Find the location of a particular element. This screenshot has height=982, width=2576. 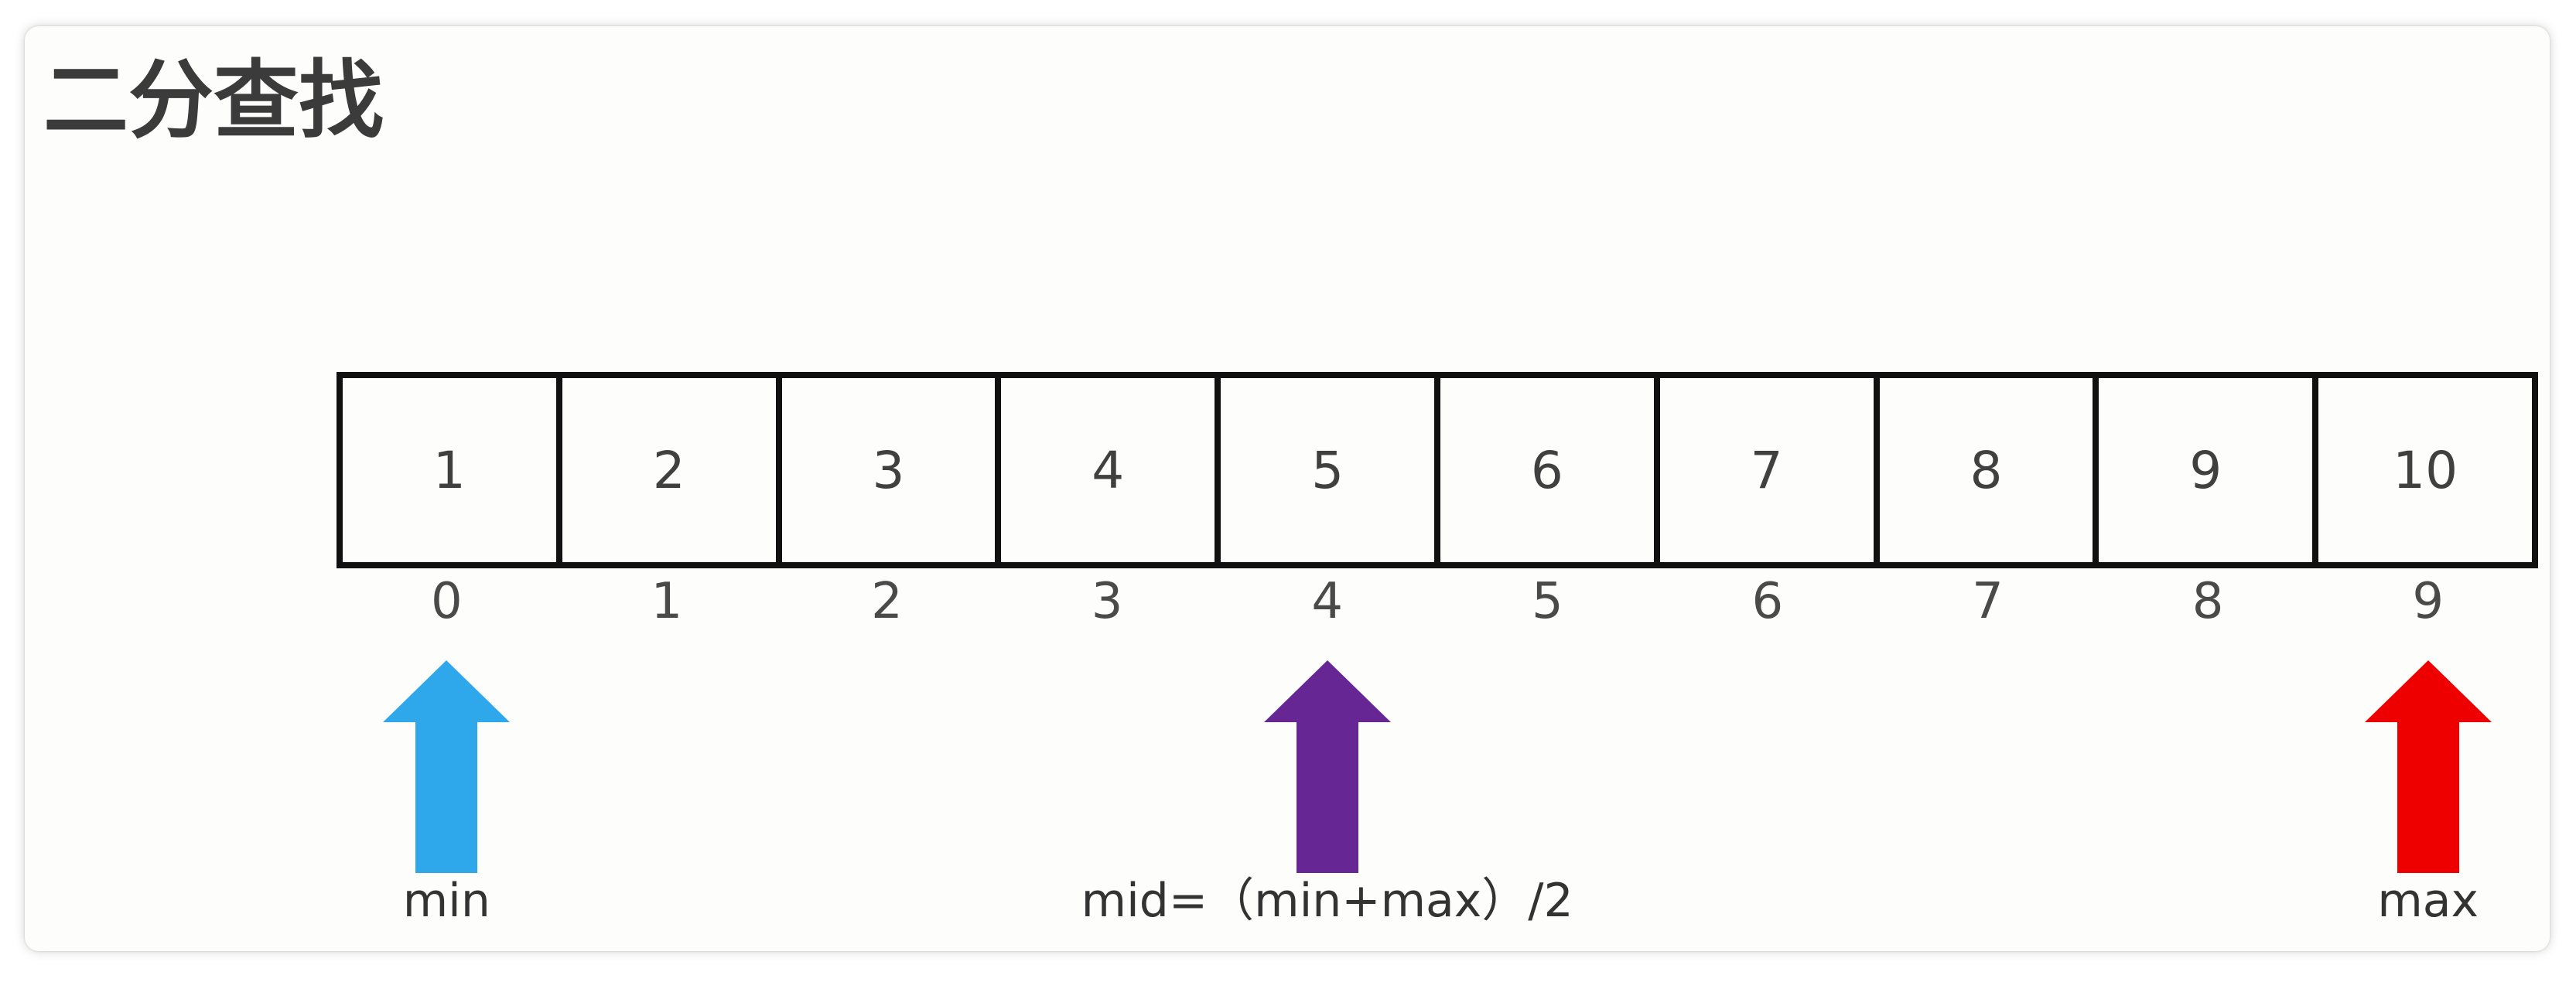

array-cell: 6 is located at coordinates (1543, 470).